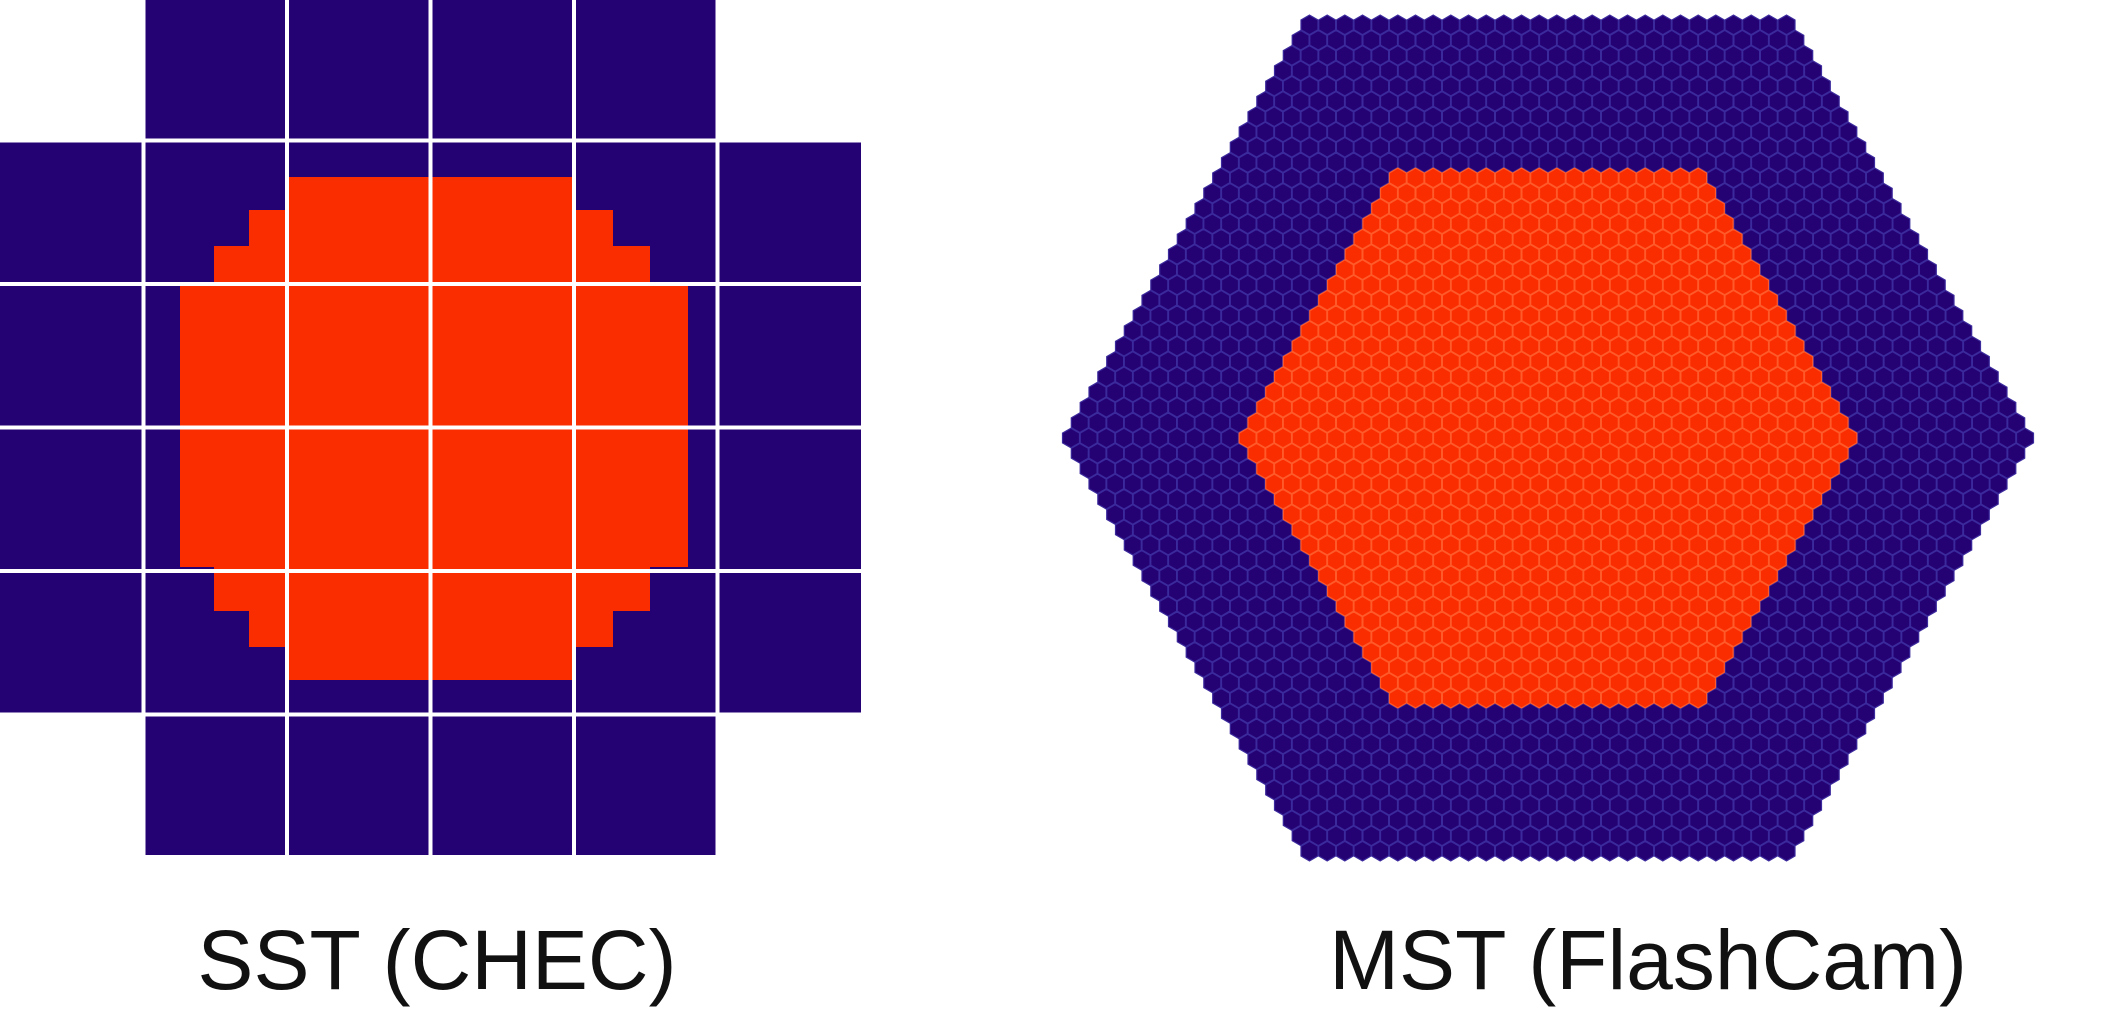 The width and height of the screenshot is (2123, 1011). Describe the element at coordinates (437, 960) in the screenshot. I see `sst-chec-caption: SST (CHEC)` at that location.